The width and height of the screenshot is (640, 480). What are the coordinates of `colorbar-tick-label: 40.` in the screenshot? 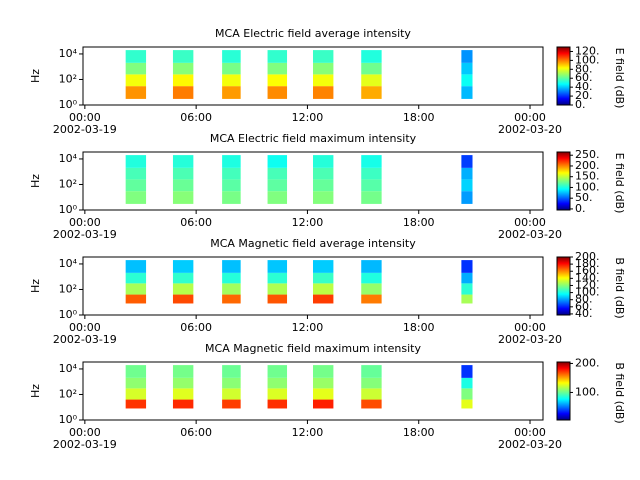 It's located at (584, 86).